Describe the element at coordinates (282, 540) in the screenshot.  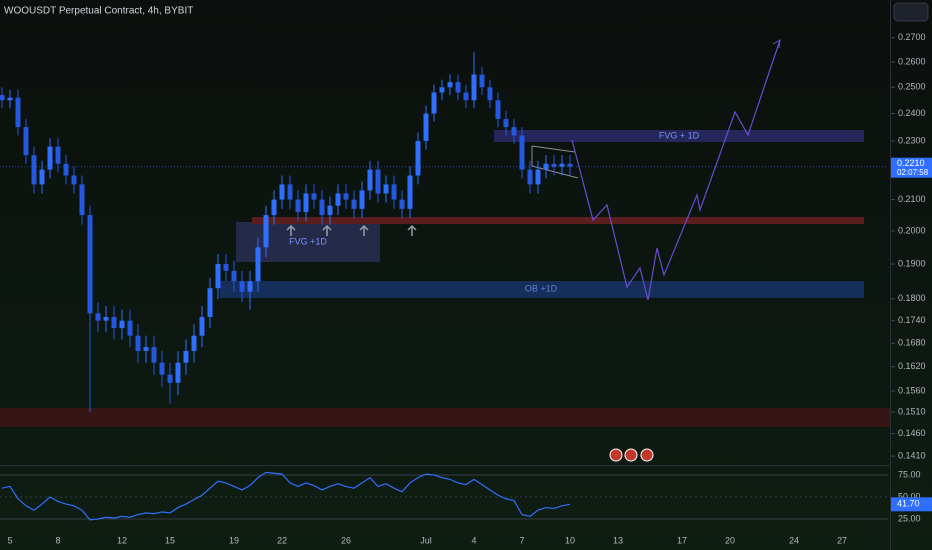
I see `x-tick-label: 22` at that location.